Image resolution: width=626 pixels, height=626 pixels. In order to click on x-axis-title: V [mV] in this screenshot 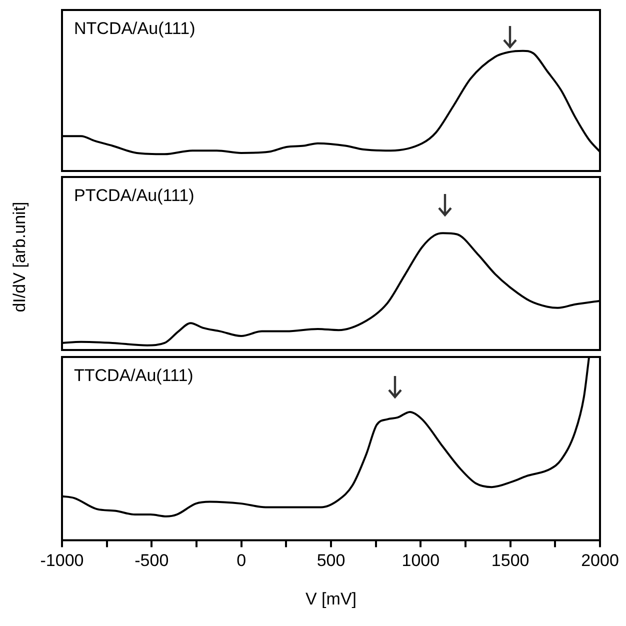, I will do `click(331, 598)`.